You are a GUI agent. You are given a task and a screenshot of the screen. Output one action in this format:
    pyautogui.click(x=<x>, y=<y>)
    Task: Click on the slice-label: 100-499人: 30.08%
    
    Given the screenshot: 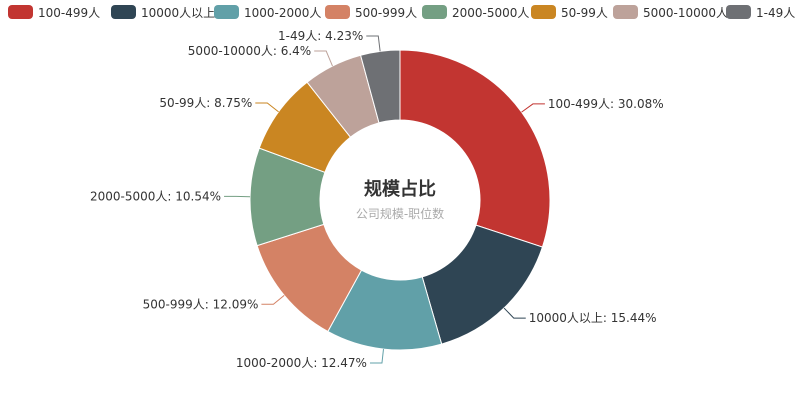 What is the action you would take?
    pyautogui.click(x=606, y=104)
    